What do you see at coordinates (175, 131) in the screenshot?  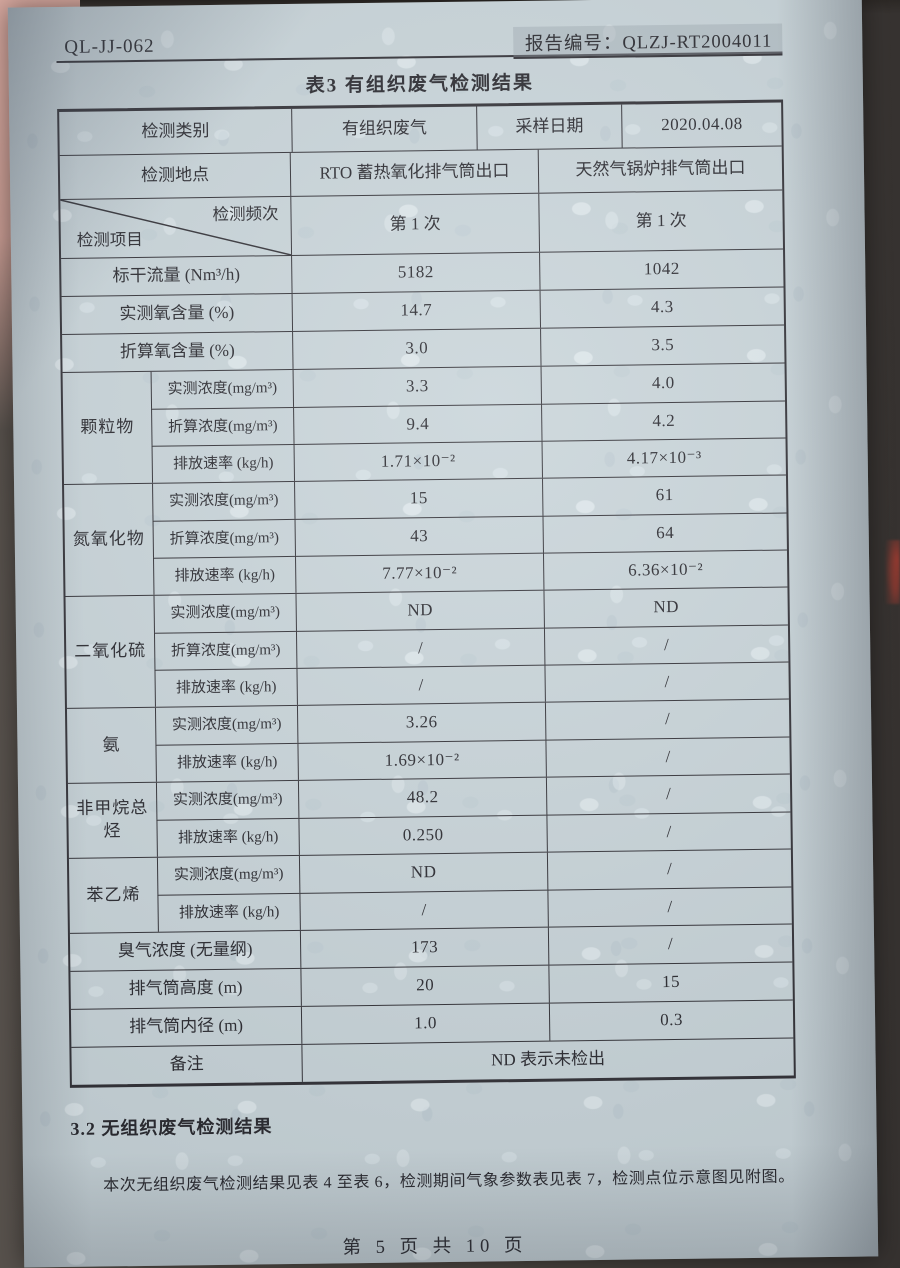 I see `row-label: 检测类别` at bounding box center [175, 131].